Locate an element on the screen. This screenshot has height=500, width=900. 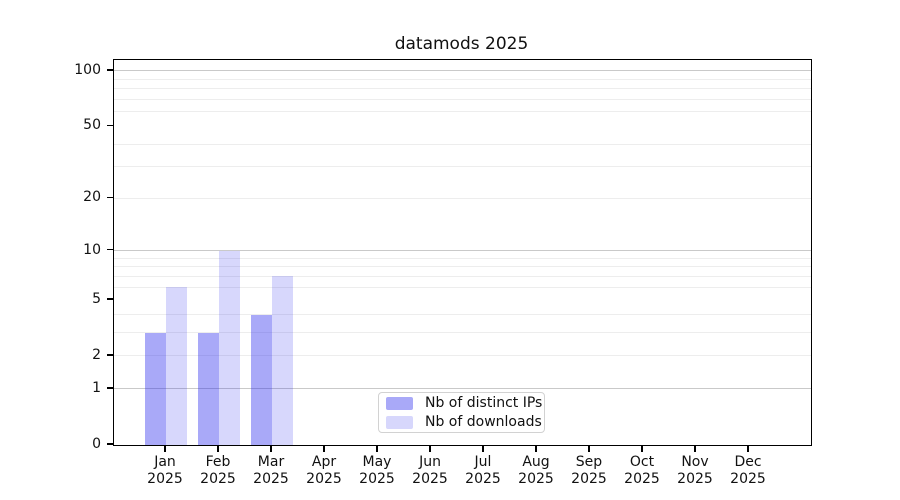
chart-title: datamods 2025 is located at coordinates (461, 44).